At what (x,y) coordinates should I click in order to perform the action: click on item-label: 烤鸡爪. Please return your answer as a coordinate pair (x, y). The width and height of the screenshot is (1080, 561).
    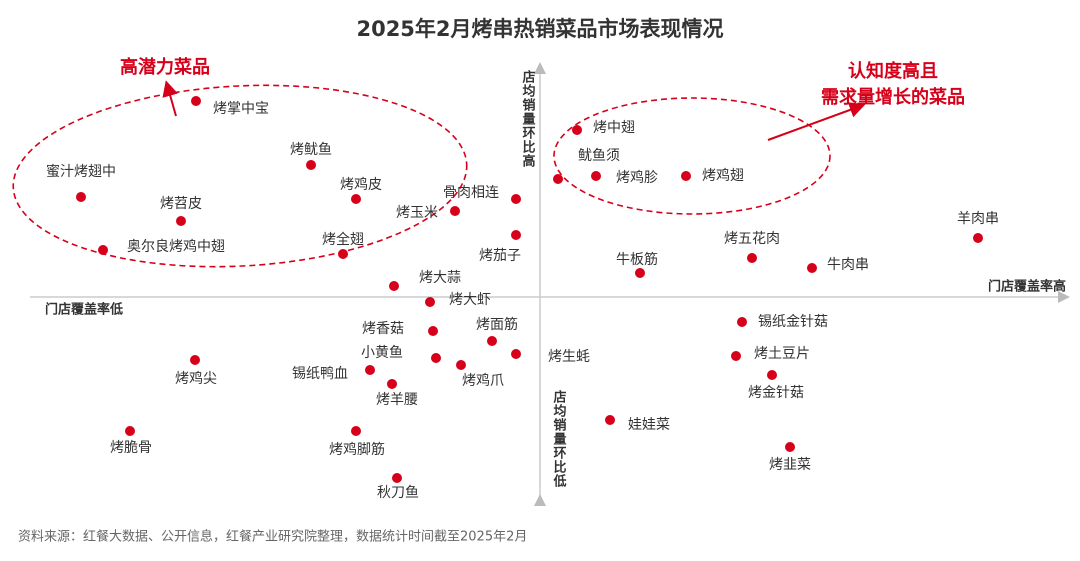
    Looking at the image, I should click on (483, 380).